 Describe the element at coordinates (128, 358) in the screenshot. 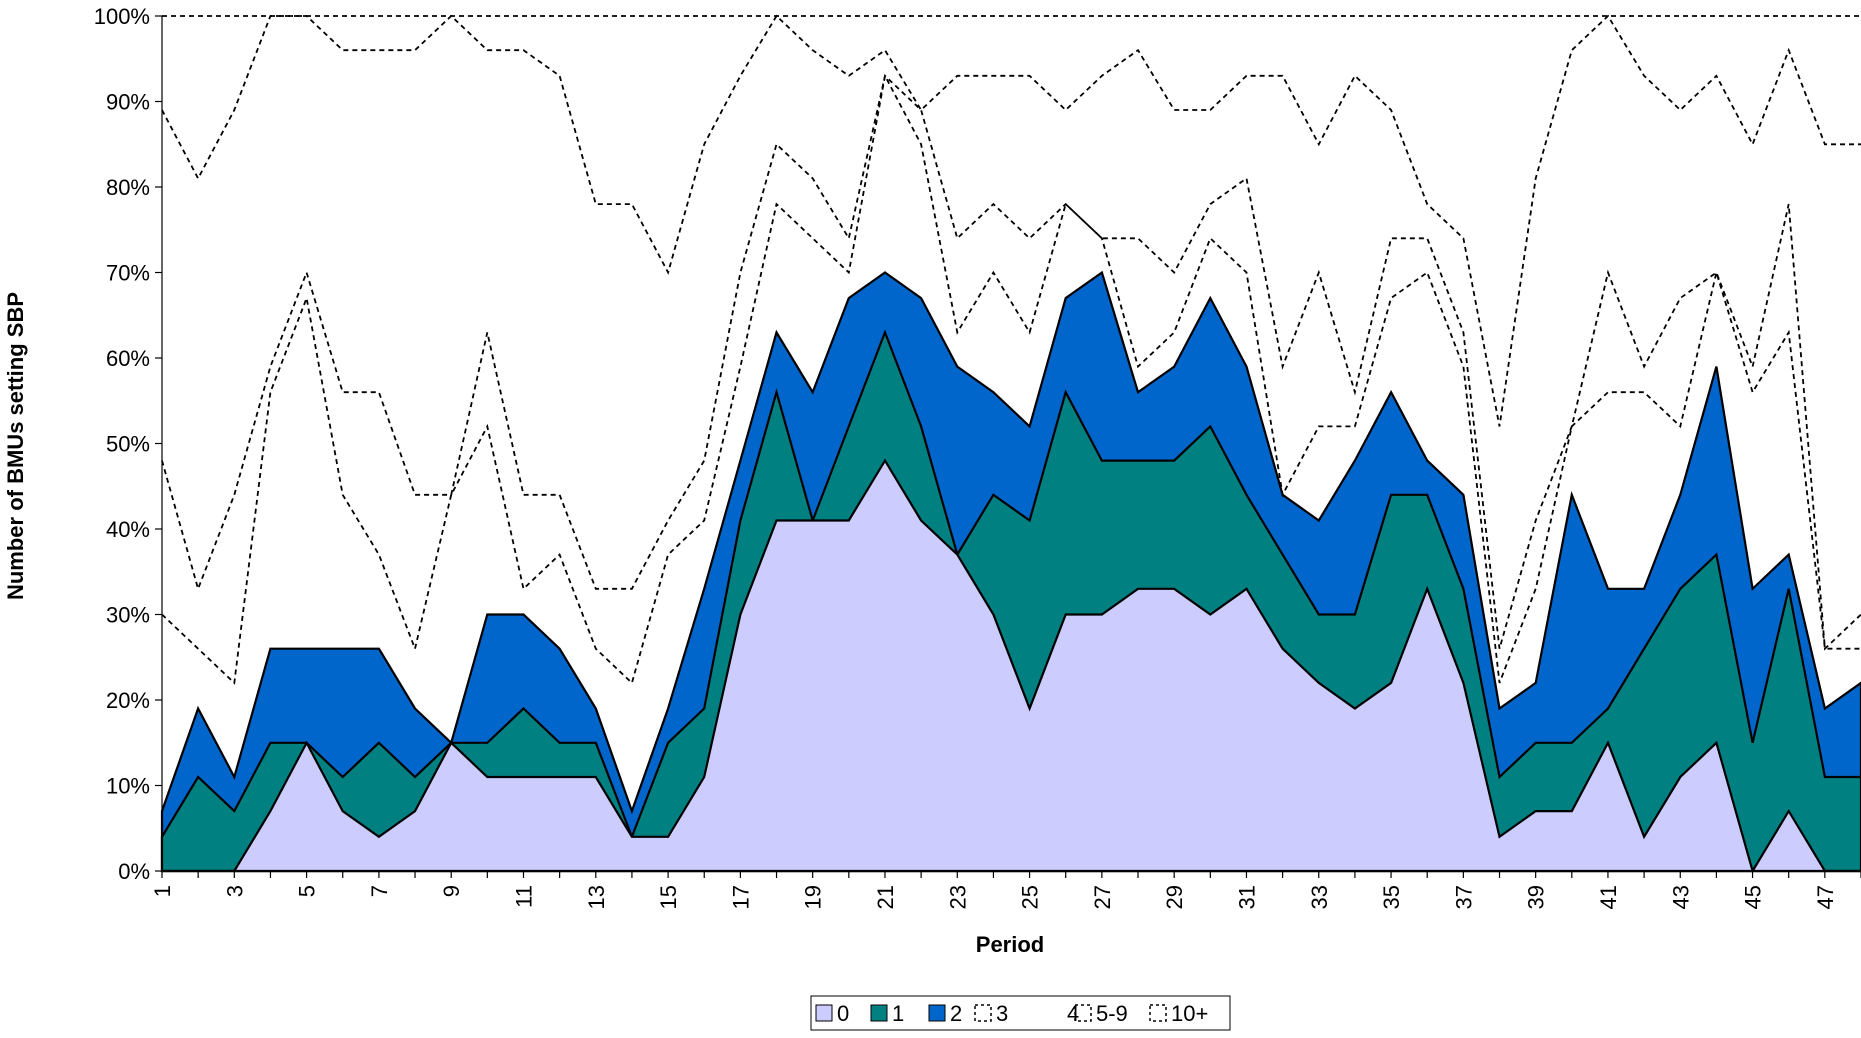

I see `y-tick-label: 60%` at that location.